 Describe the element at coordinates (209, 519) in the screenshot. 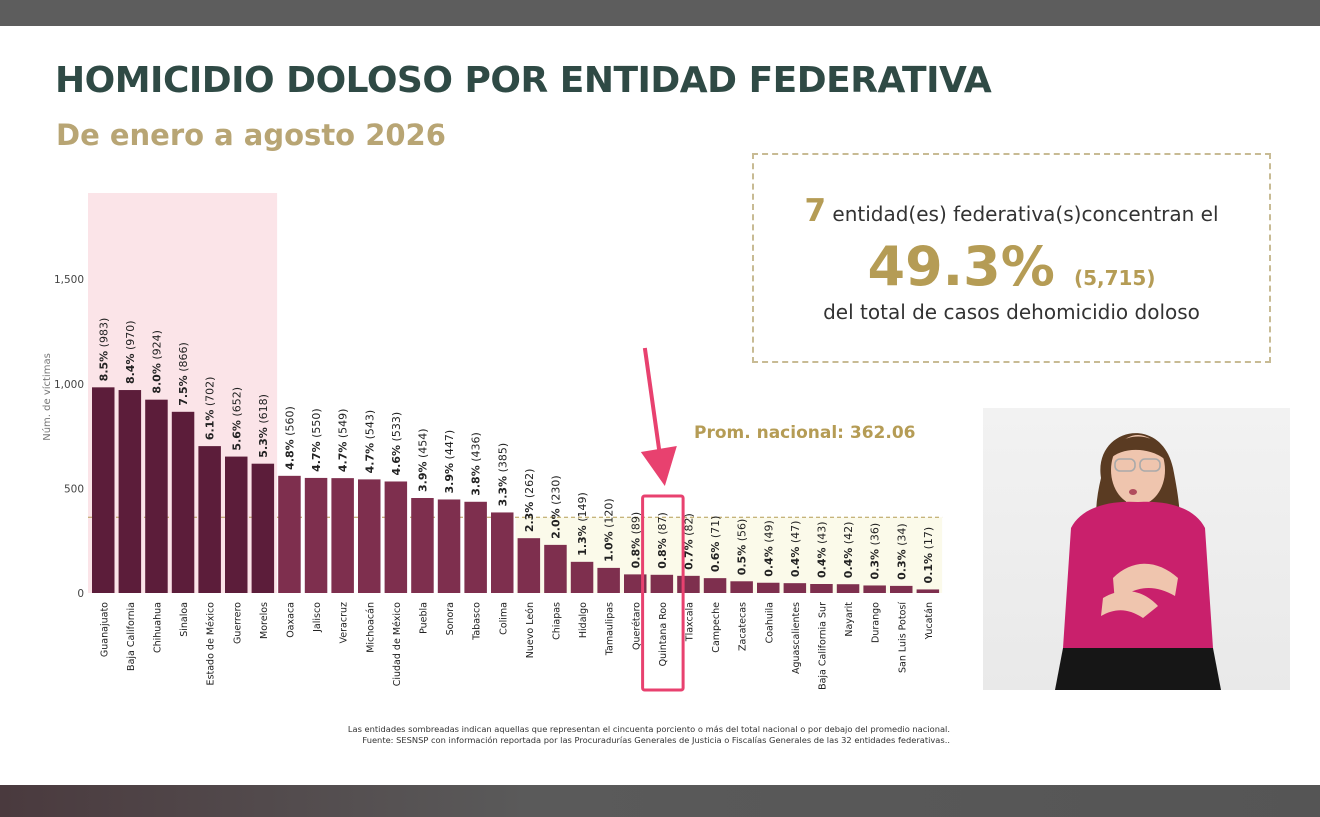

I see `bar-estado-de-méxico` at that location.